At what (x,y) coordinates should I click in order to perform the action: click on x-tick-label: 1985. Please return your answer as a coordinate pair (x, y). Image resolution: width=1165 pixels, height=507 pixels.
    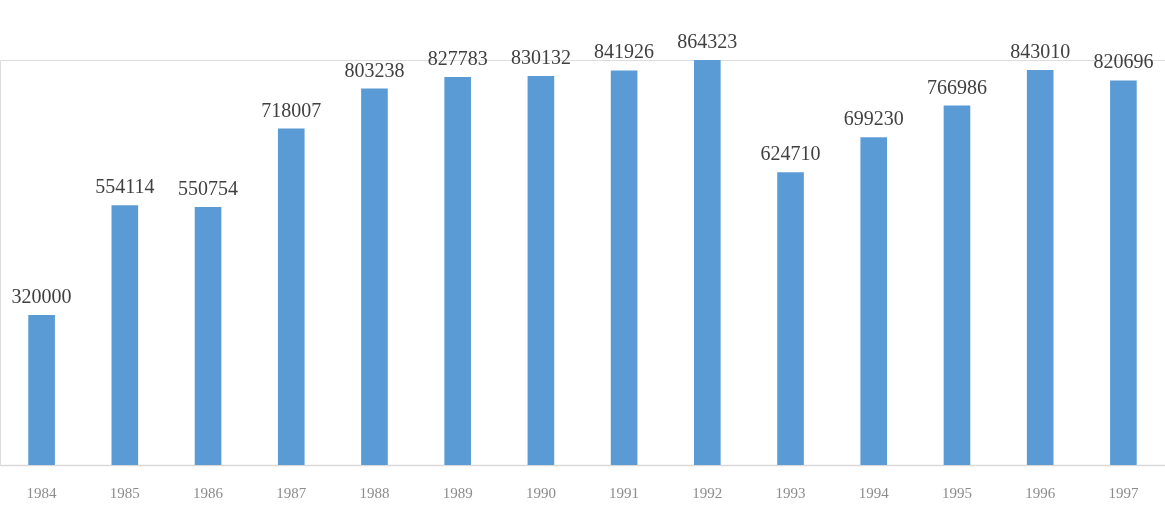
    Looking at the image, I should click on (124, 492).